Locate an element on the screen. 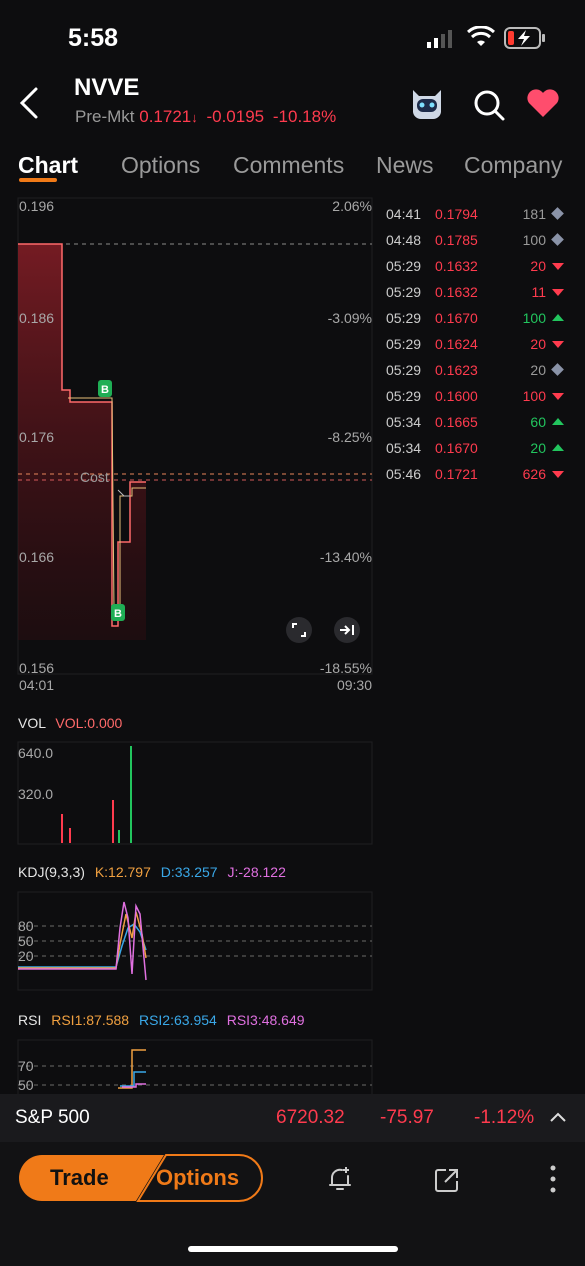  tab-active-indicator is located at coordinates (38, 180).